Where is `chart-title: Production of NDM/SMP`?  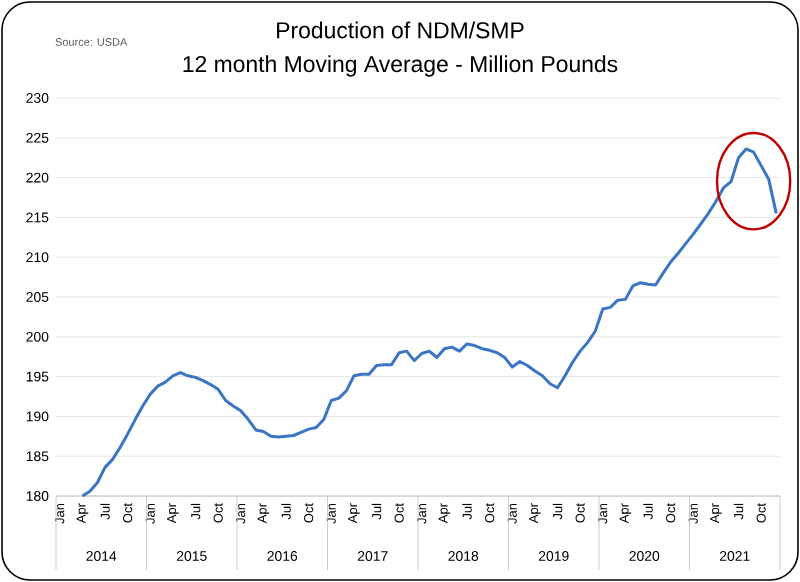 chart-title: Production of NDM/SMP is located at coordinates (400, 30).